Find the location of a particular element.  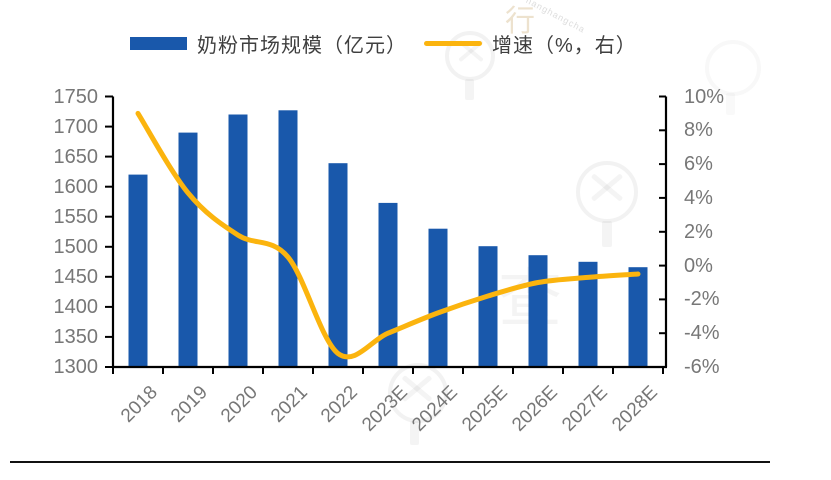

bar-2028E is located at coordinates (638, 317).